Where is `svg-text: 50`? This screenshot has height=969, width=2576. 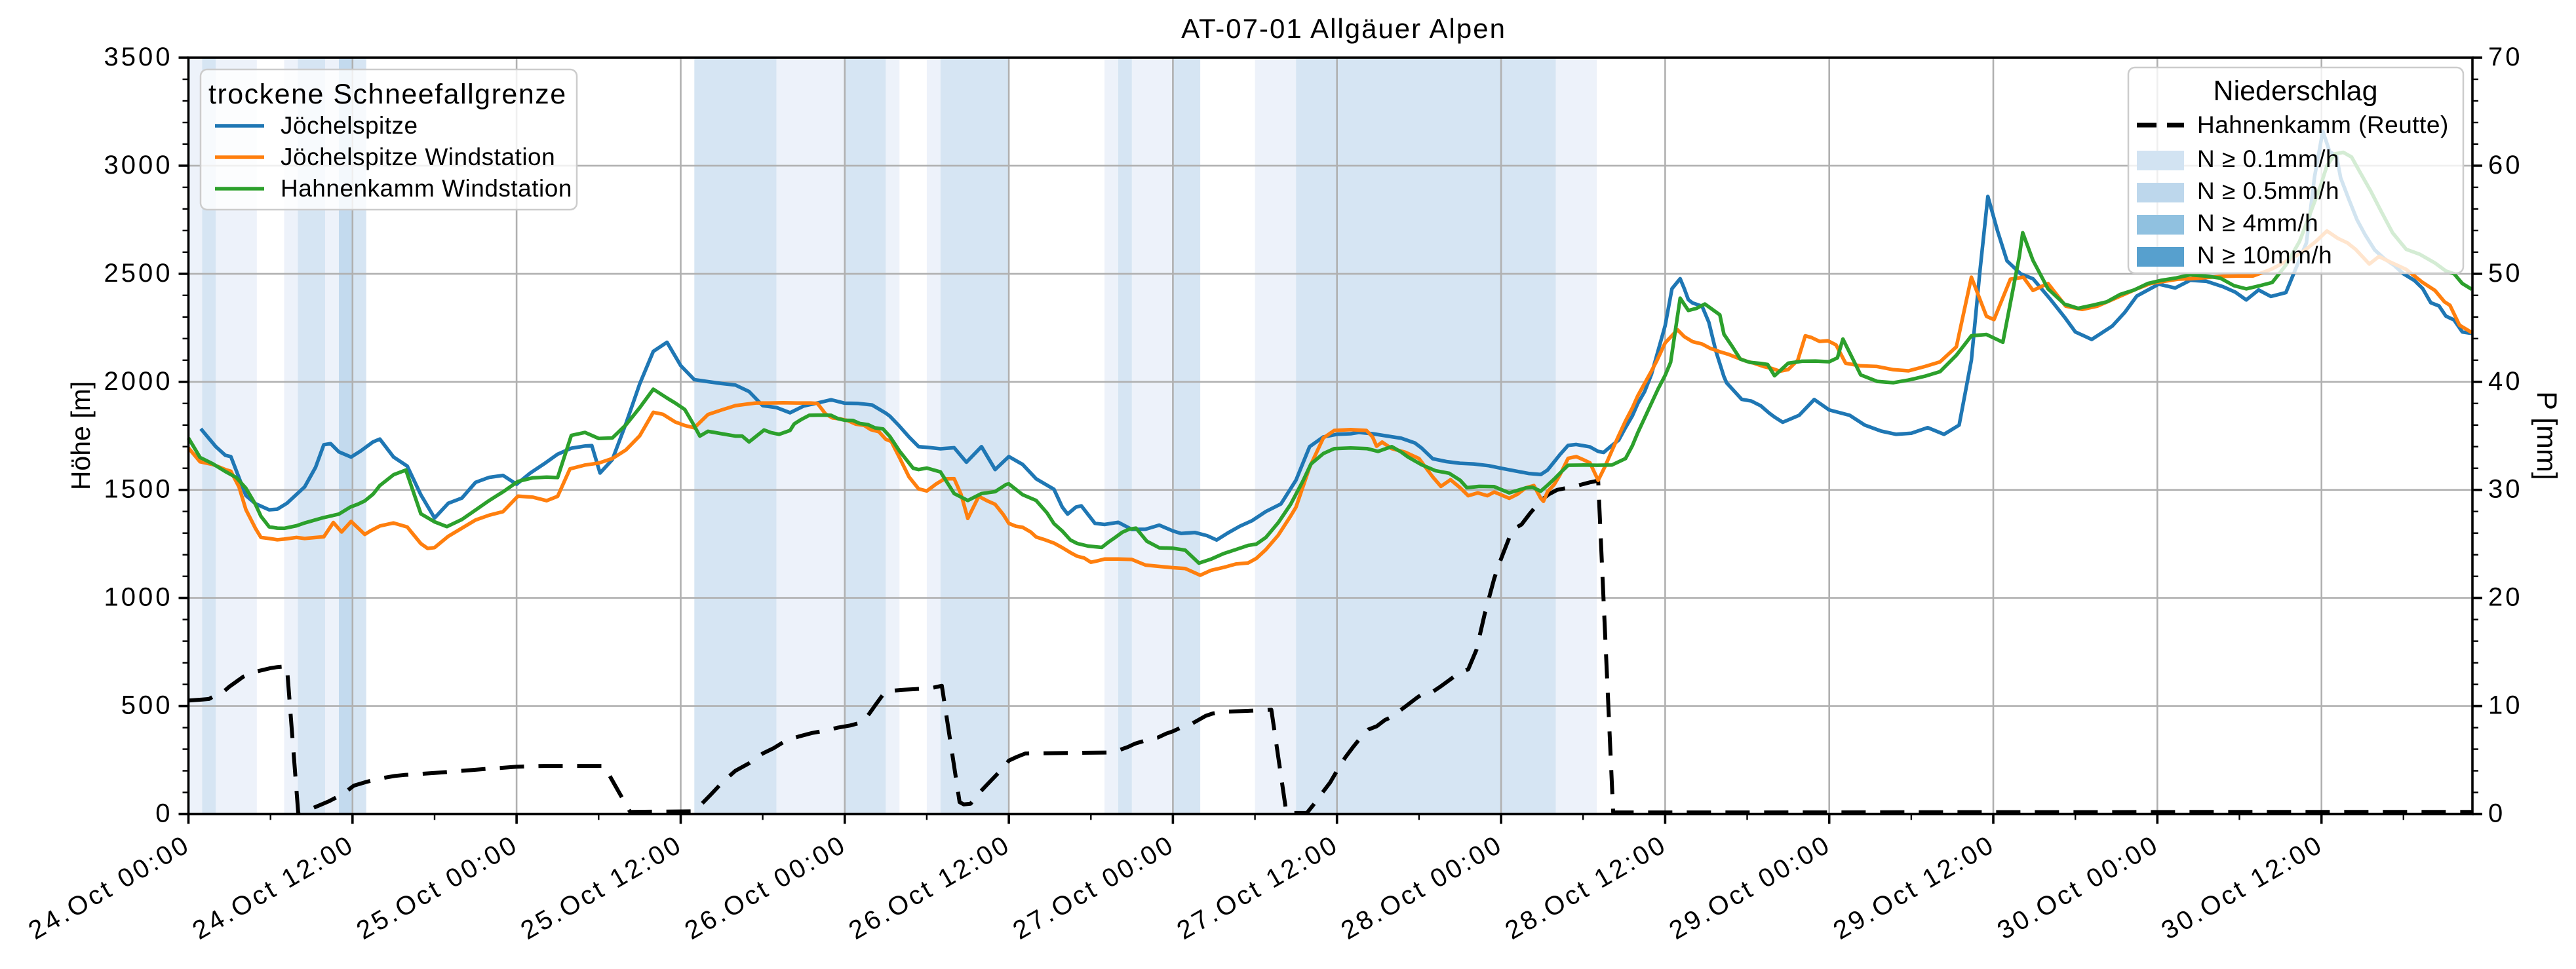
svg-text: 50 is located at coordinates (2505, 273).